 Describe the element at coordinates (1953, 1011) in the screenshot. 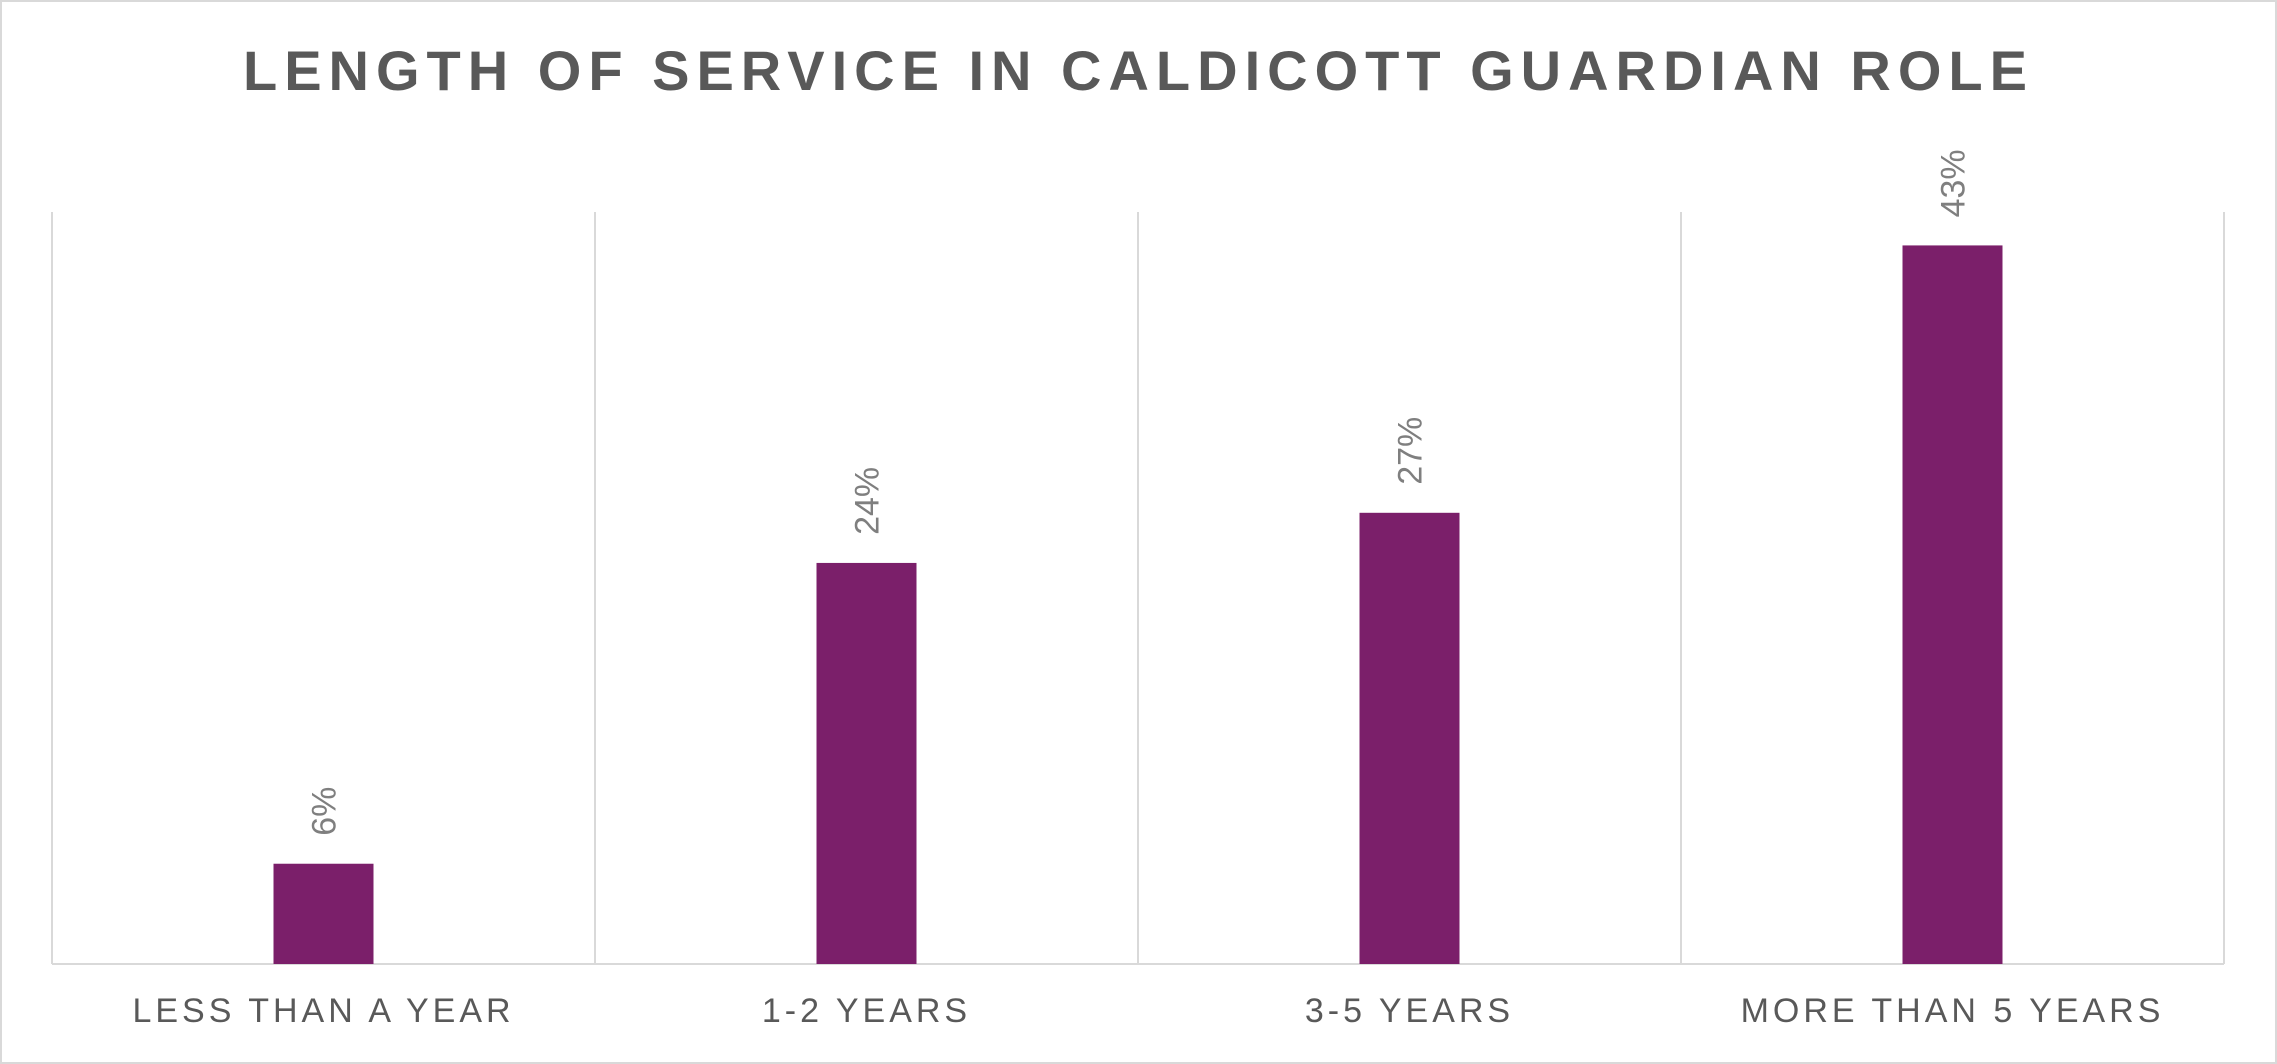

I see `x-tick-label: MORE THAN 5 YEARS` at that location.